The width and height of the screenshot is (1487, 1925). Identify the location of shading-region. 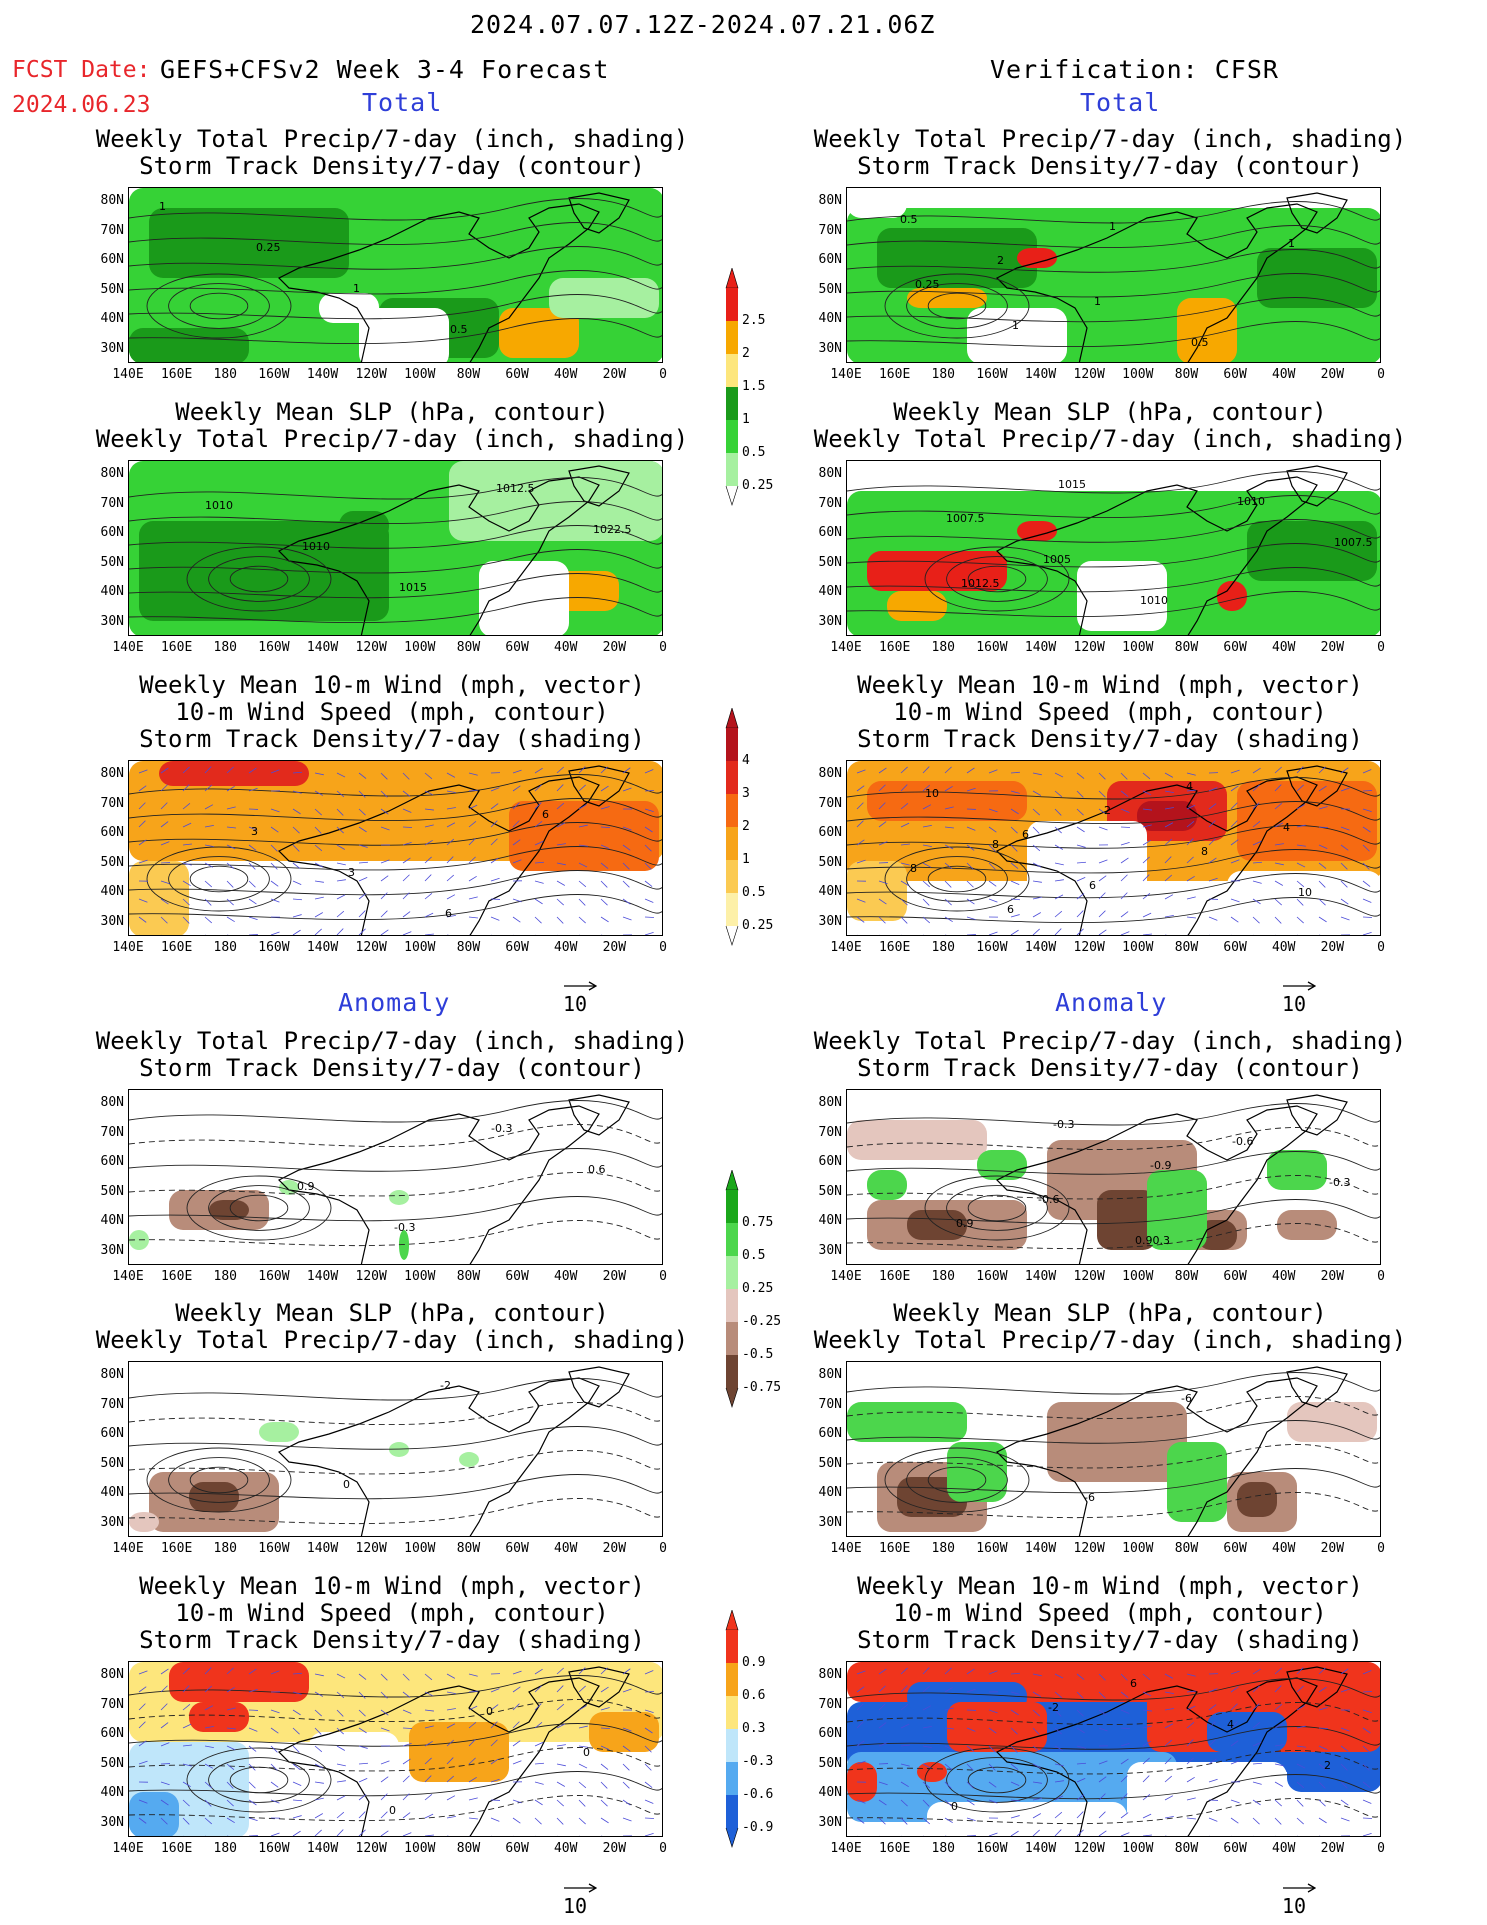
(249, 243).